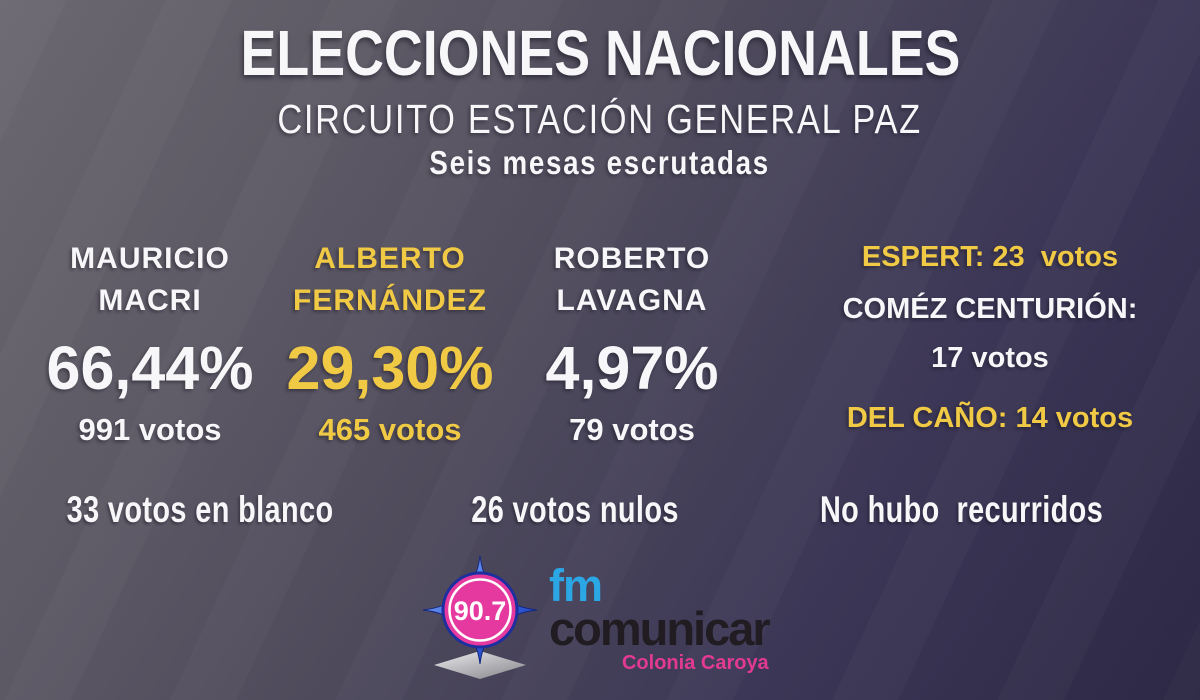 Image resolution: width=1200 pixels, height=700 pixels. I want to click on page-title: ELECCIONES NACIONALES, so click(600, 53).